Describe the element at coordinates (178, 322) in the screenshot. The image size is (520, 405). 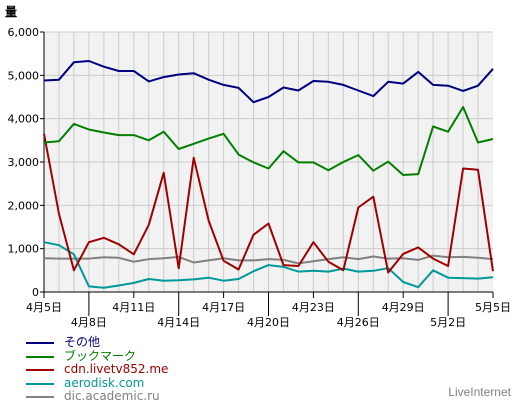
I see `x-tick-label: 4月14日` at that location.